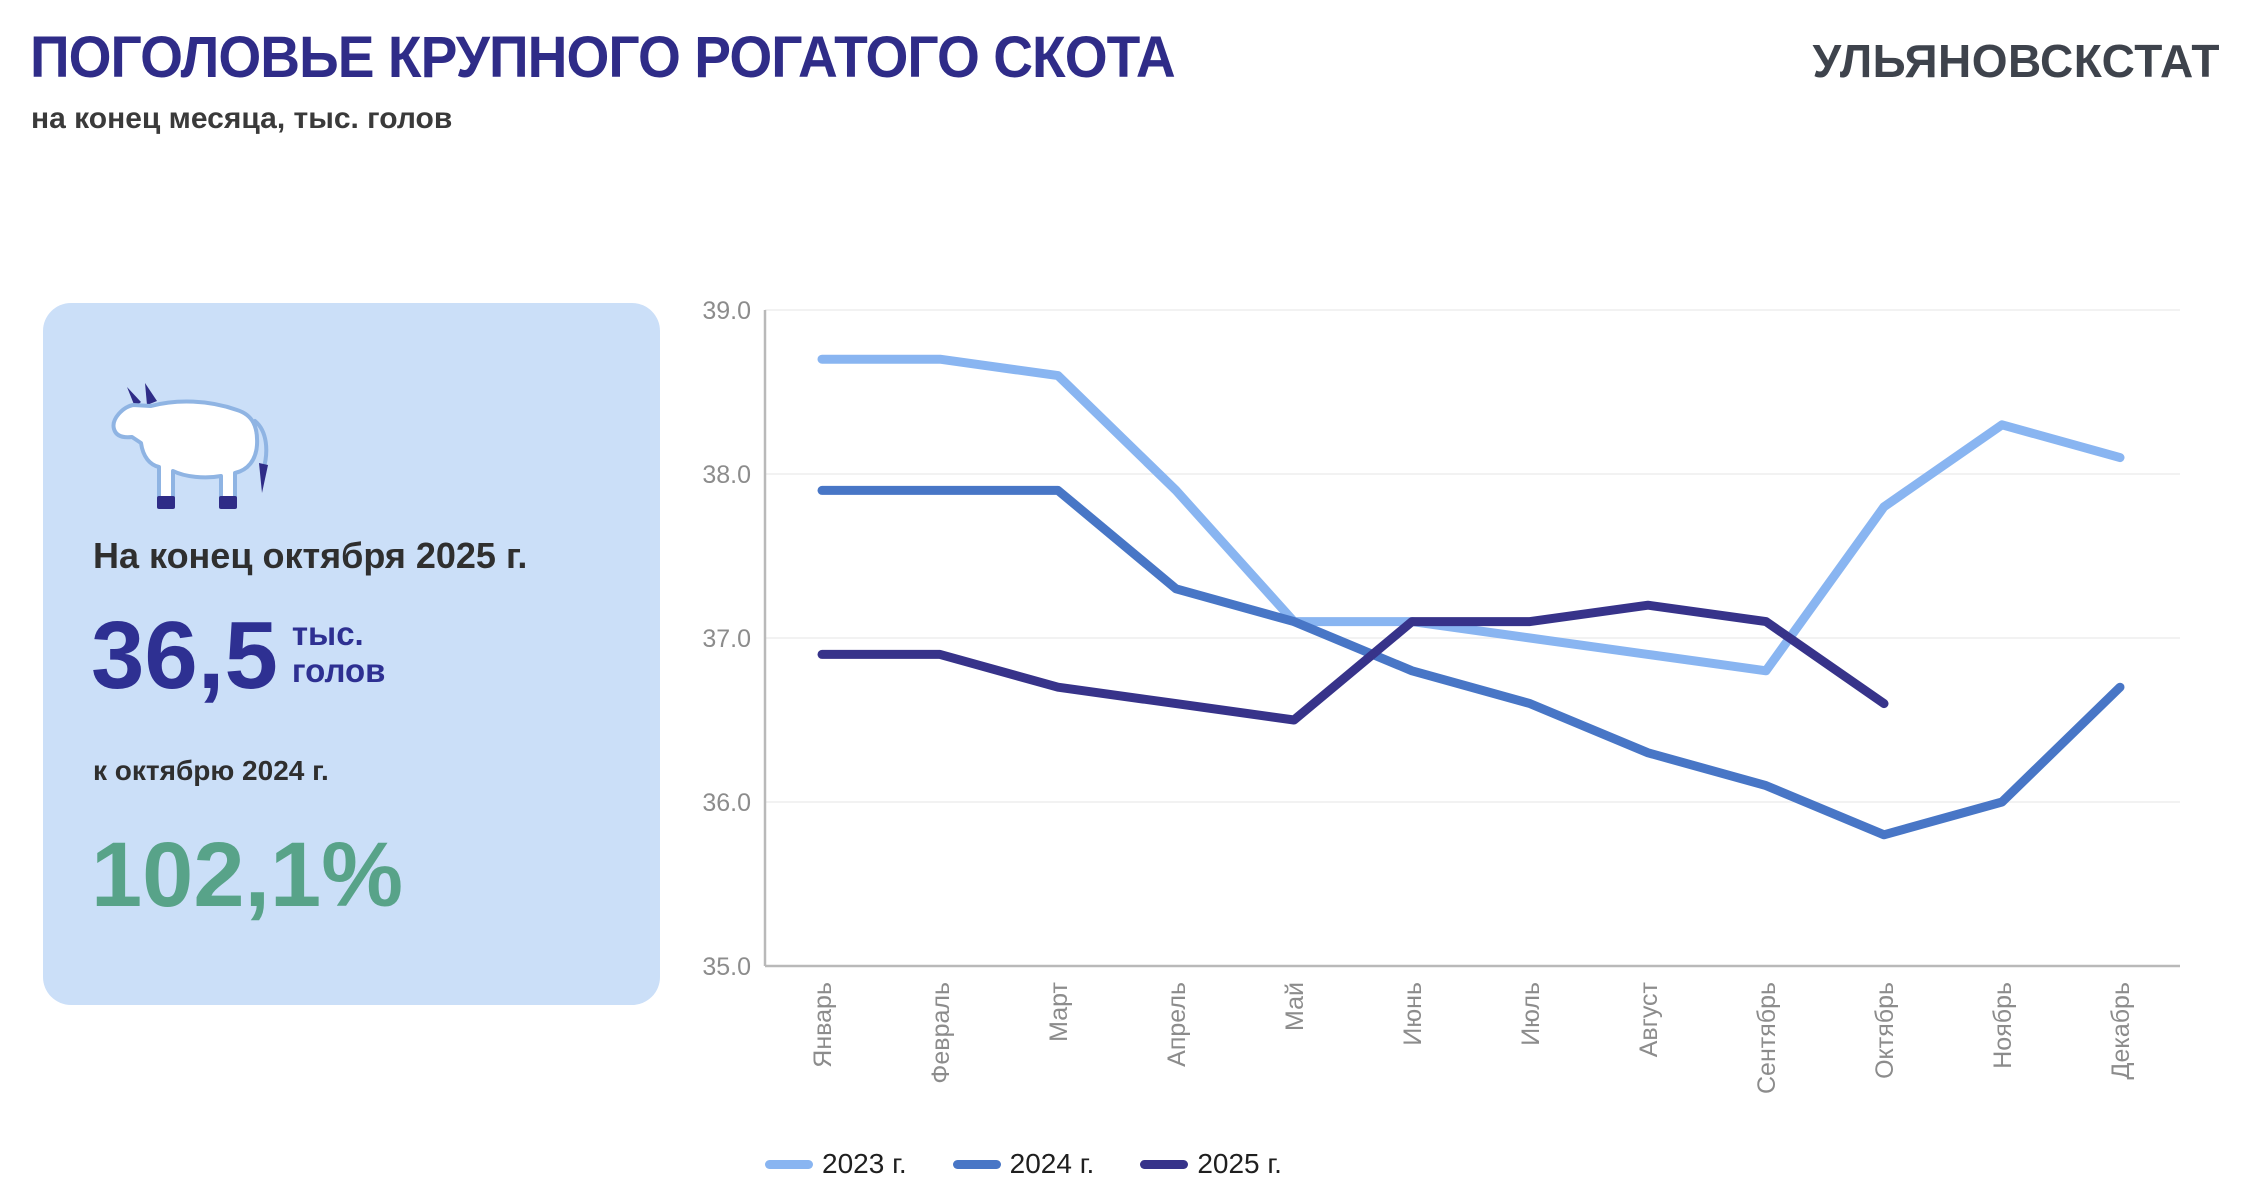 Image resolution: width=2248 pixels, height=1202 pixels. I want to click on x-tick-label: Июль, so click(1531, 1014).